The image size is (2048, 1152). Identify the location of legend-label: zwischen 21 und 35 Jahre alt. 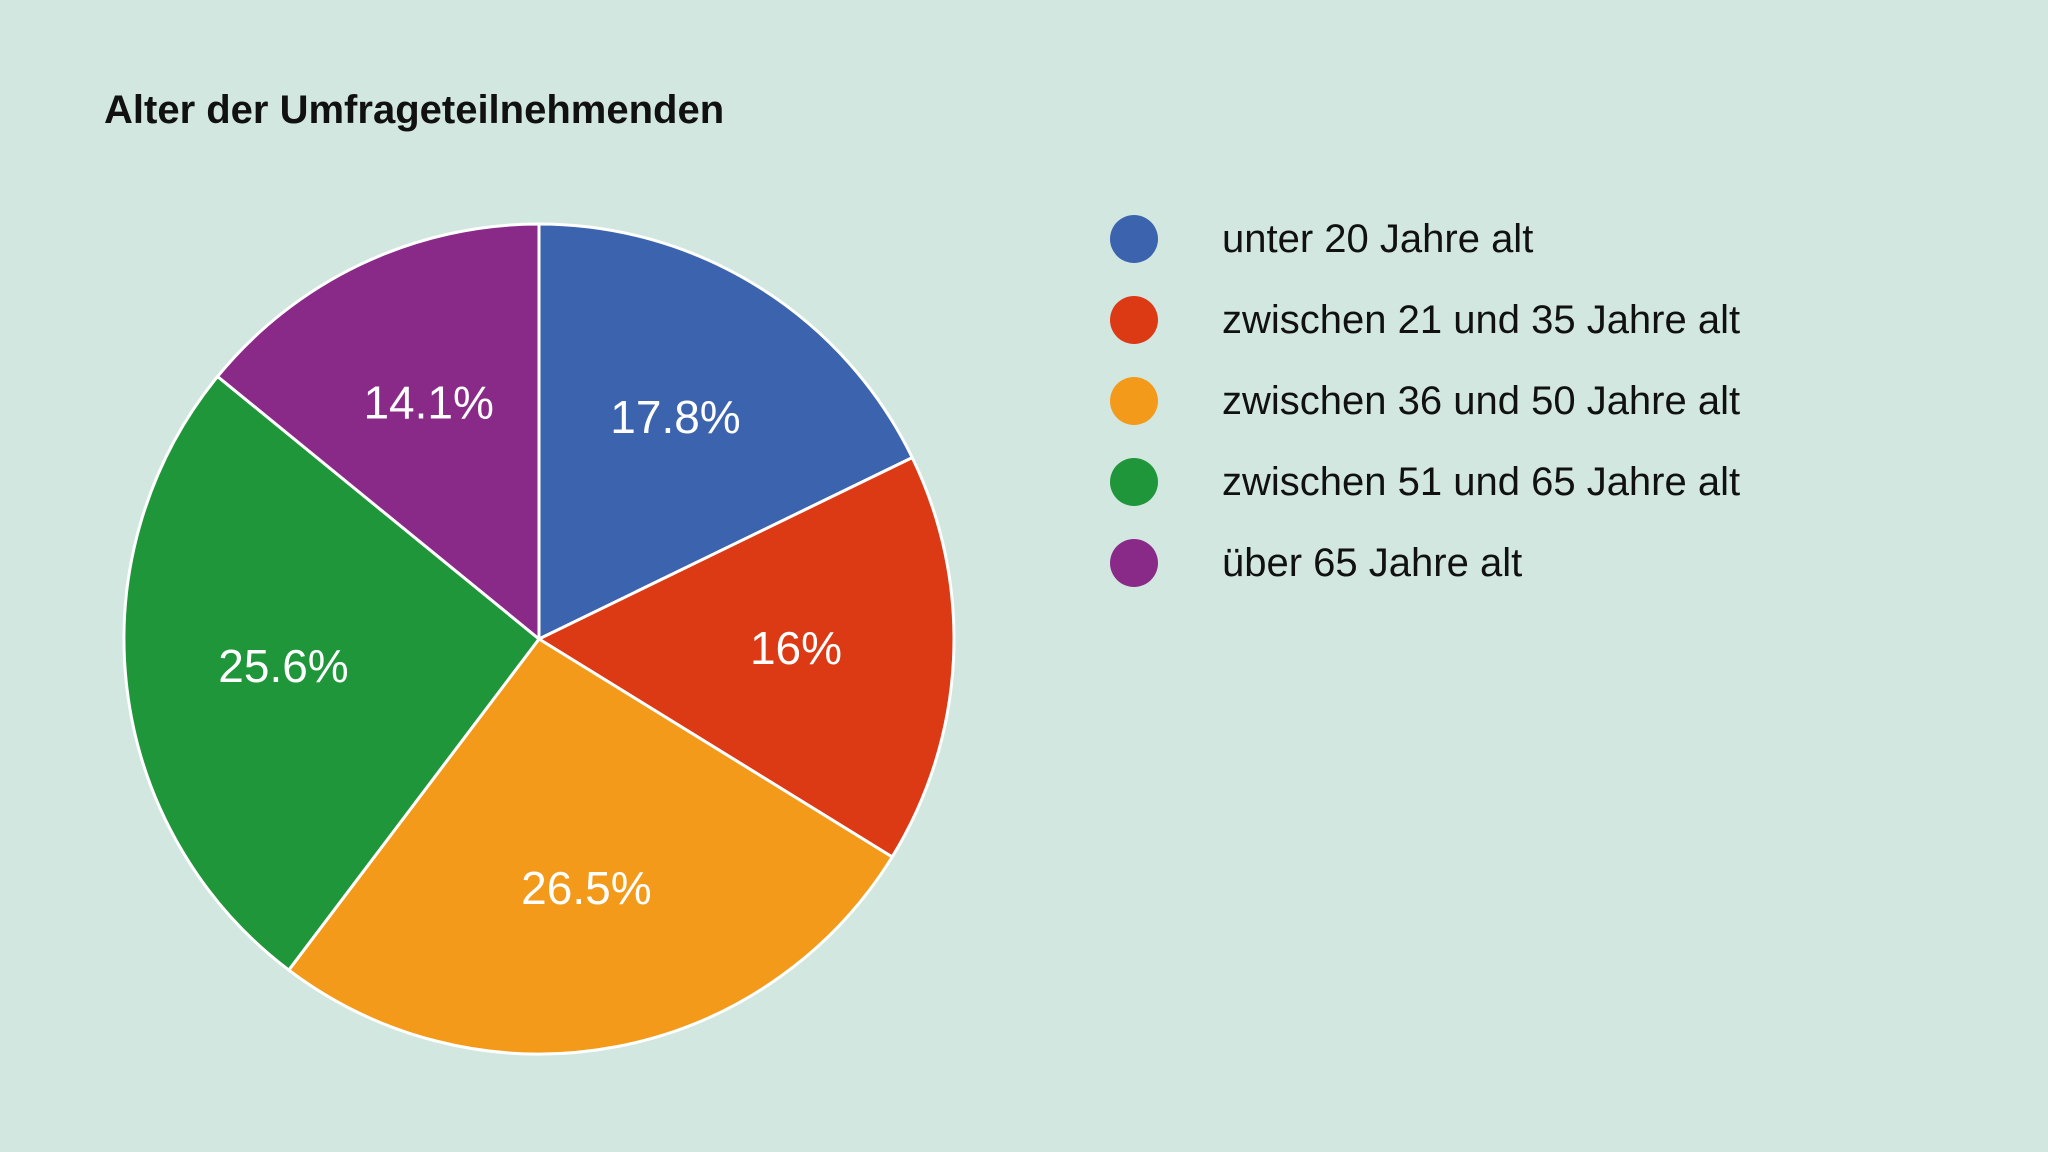
(1481, 319).